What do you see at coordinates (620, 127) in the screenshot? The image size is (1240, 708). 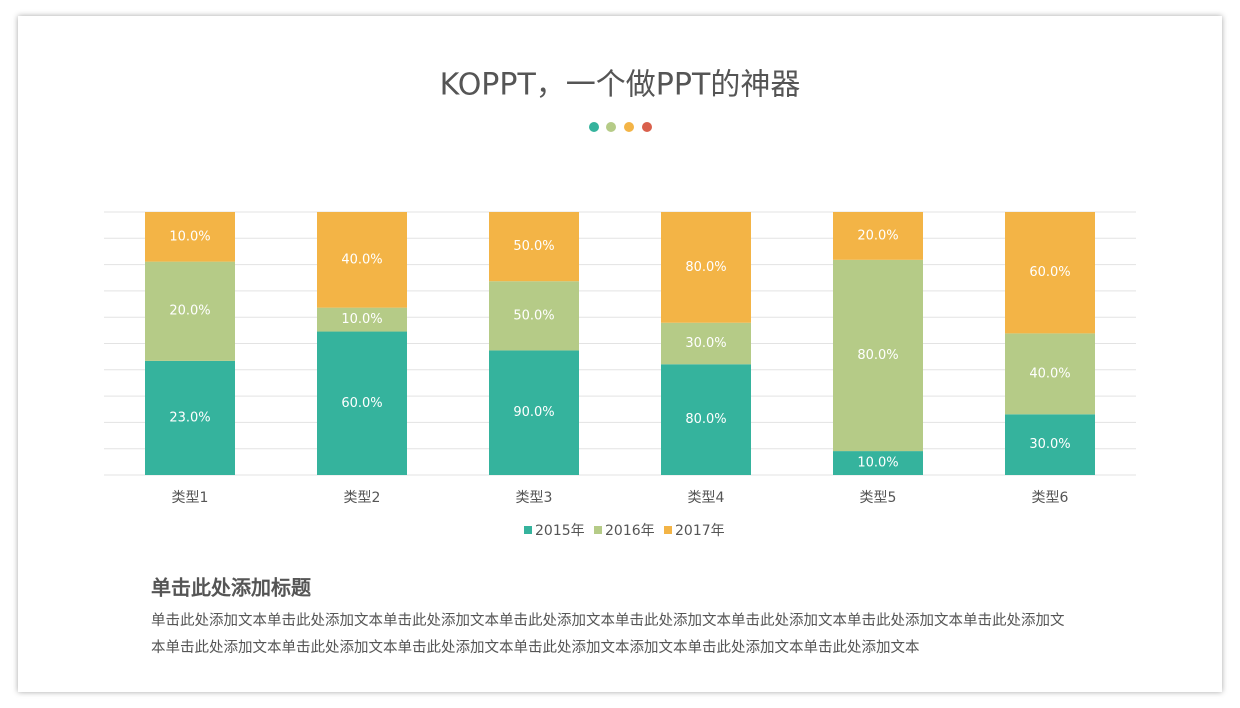 I see `title-dots` at bounding box center [620, 127].